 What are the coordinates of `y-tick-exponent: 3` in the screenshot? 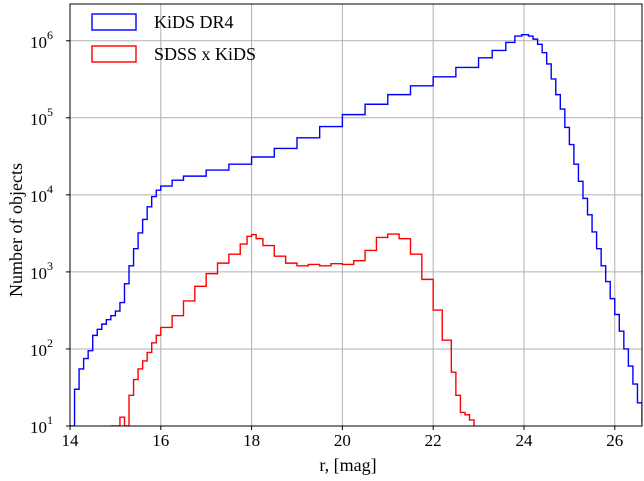 It's located at (50, 266).